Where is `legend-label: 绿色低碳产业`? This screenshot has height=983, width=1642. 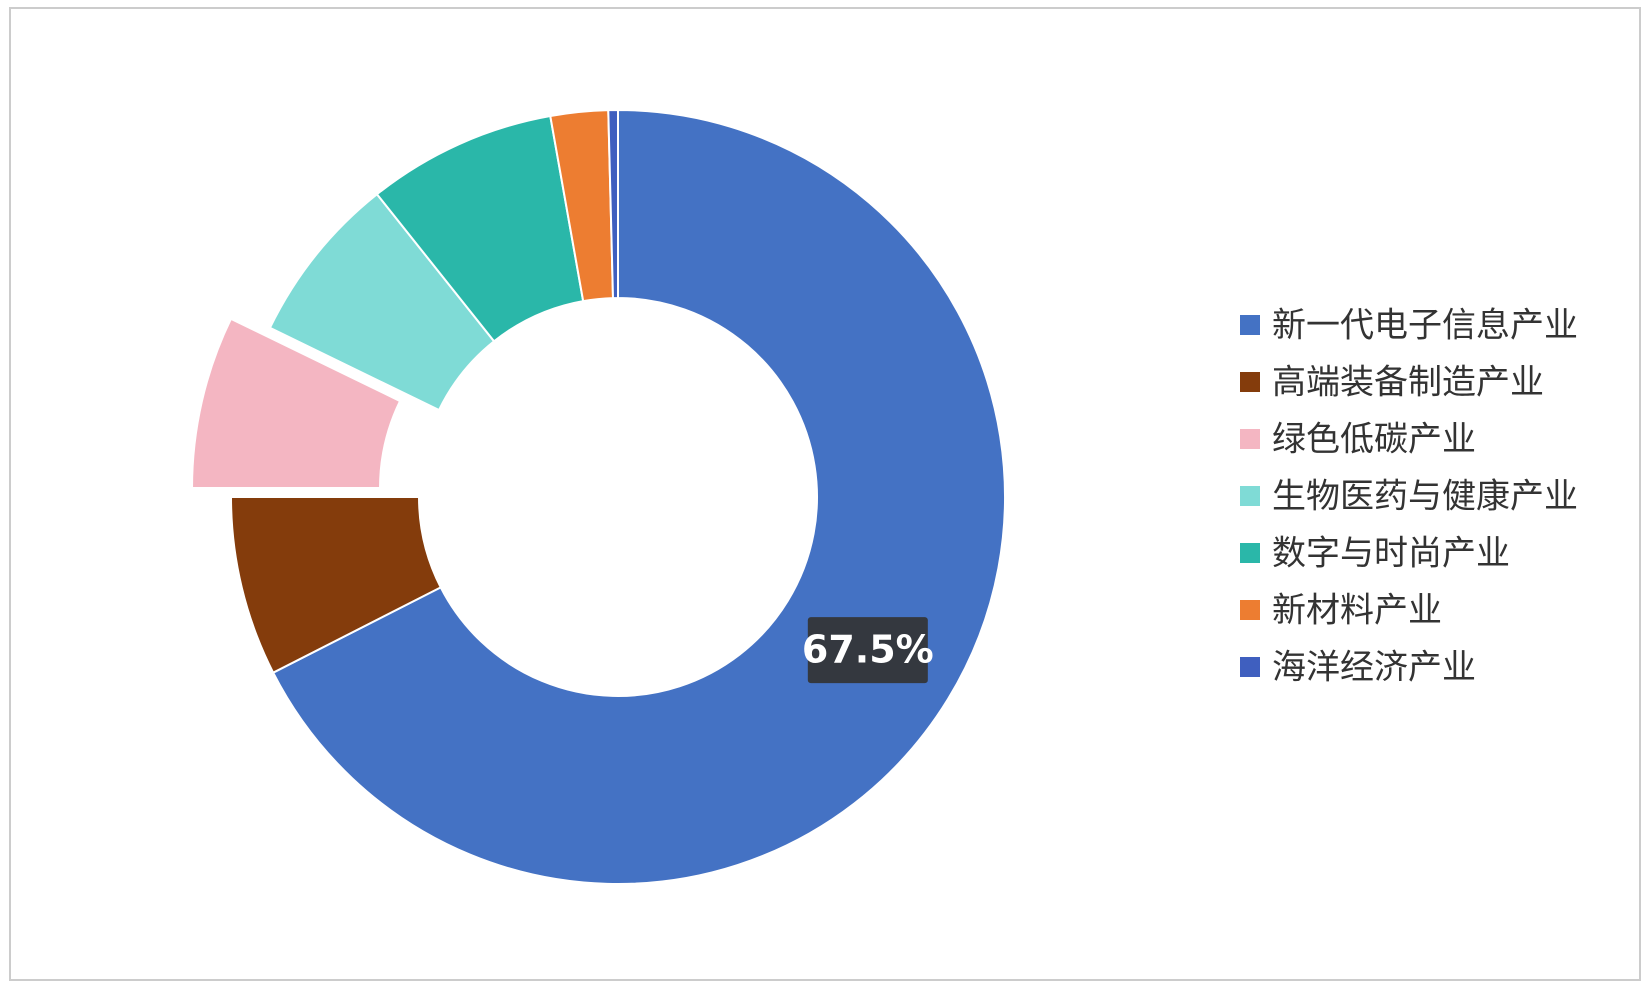
legend-label: 绿色低碳产业 is located at coordinates (1374, 440).